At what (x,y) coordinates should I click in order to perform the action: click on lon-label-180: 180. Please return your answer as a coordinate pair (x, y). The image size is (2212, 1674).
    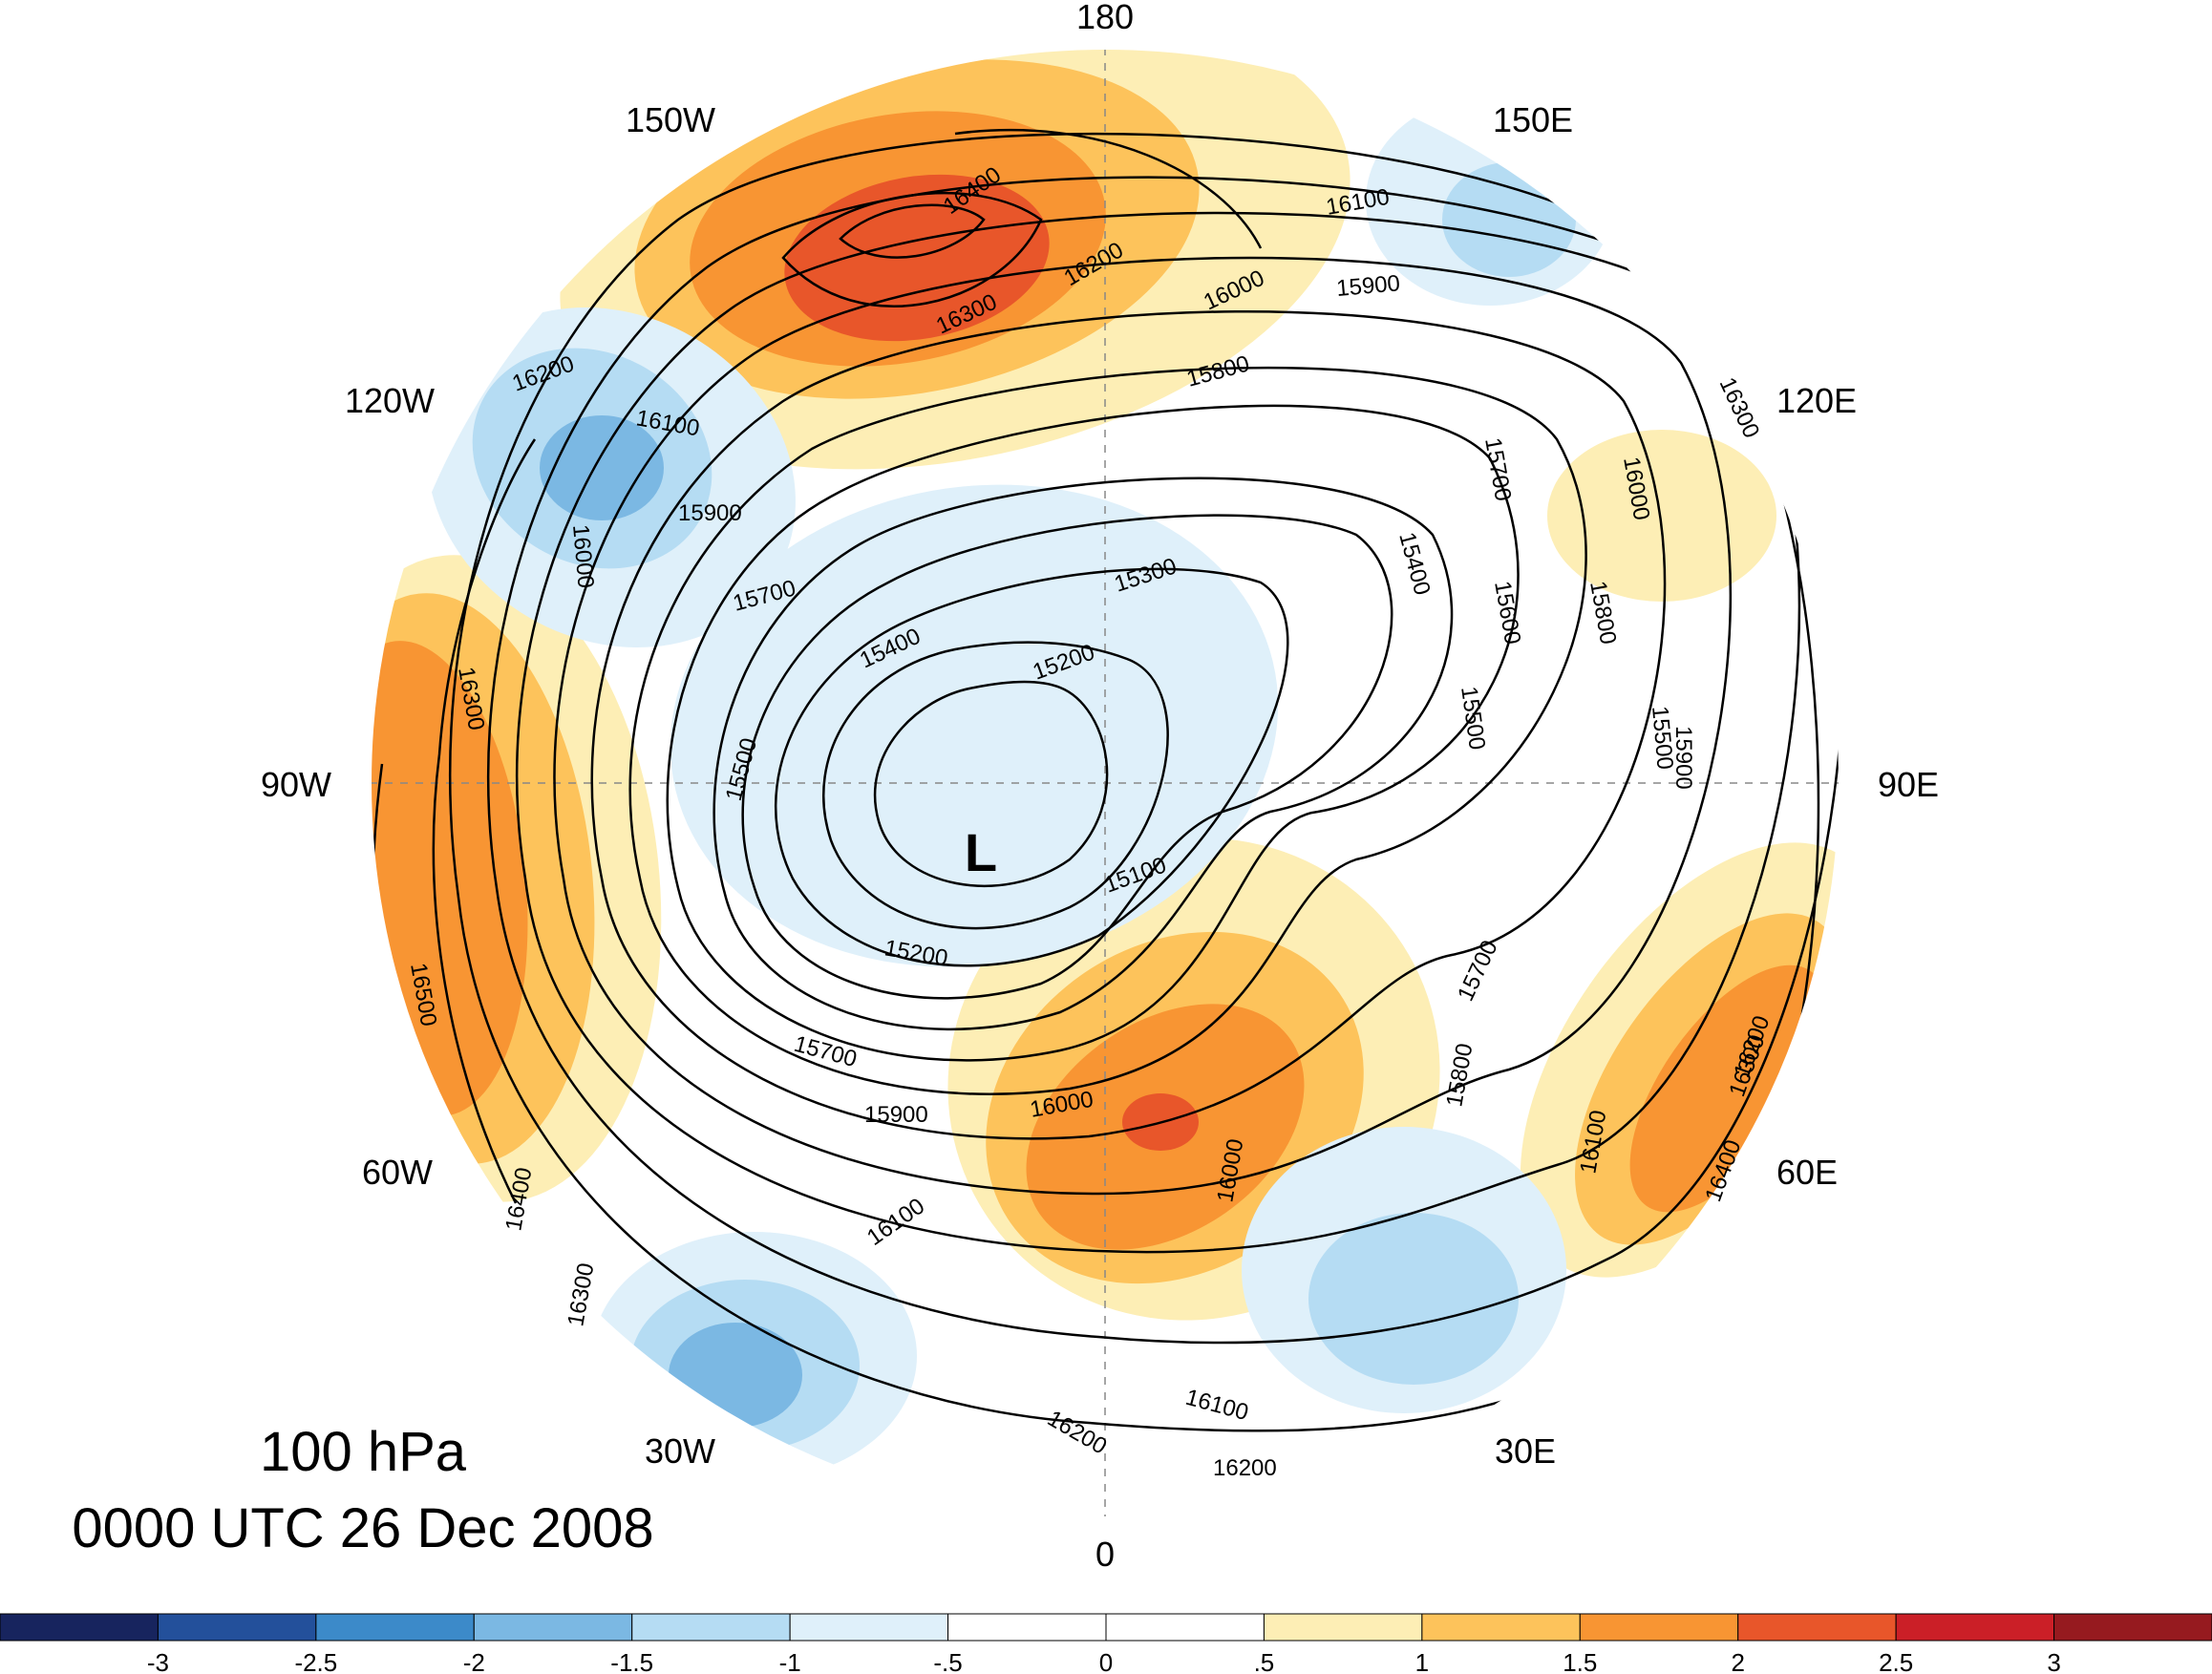
    Looking at the image, I should click on (1105, 18).